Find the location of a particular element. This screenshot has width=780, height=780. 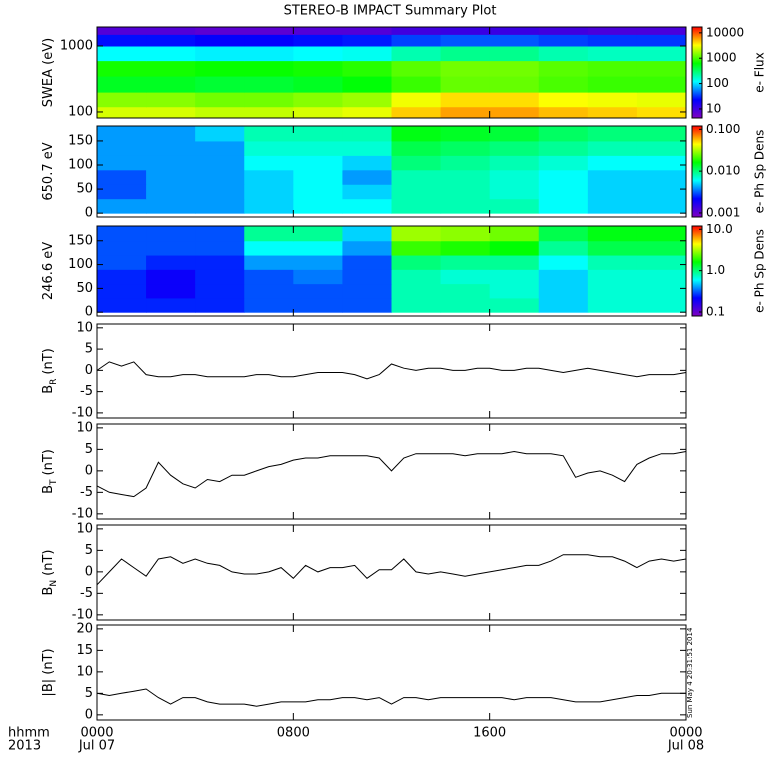

y-tick-label: 10 is located at coordinates (84, 327).